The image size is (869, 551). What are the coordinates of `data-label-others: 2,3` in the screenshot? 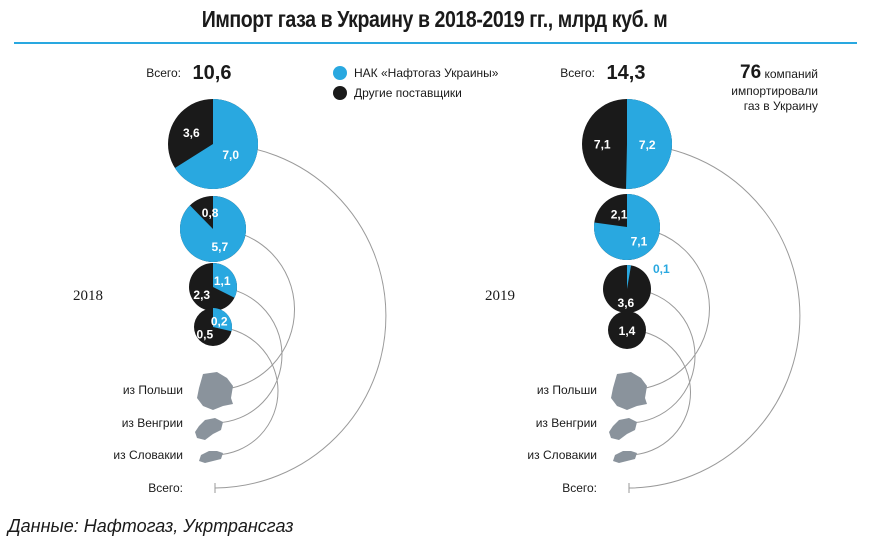 It's located at (201, 295).